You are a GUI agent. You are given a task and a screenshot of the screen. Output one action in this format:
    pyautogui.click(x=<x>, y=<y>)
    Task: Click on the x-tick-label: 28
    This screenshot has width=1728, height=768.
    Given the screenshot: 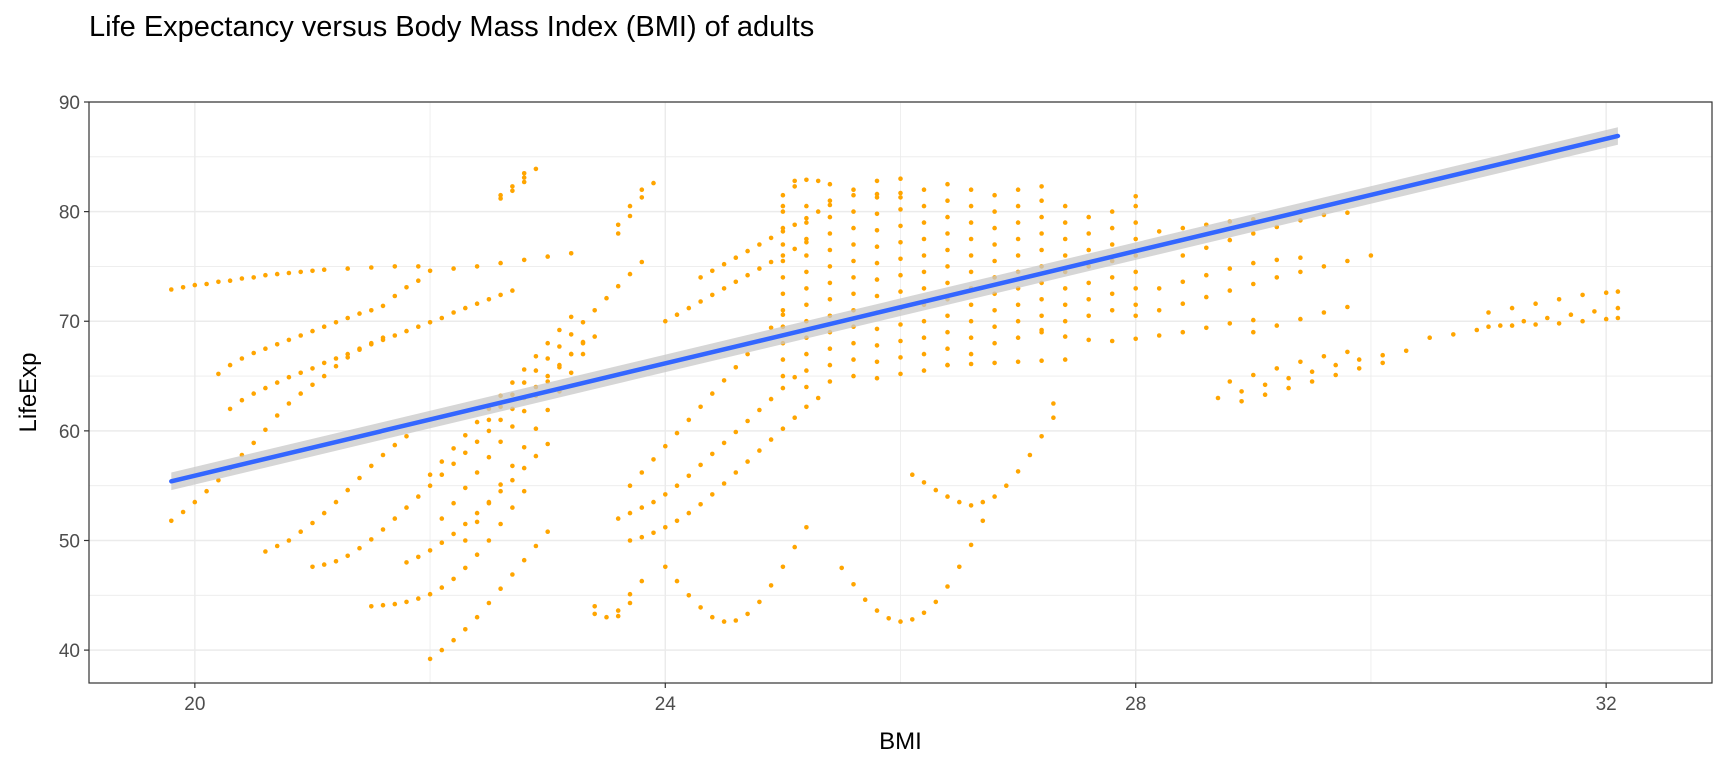 What is the action you would take?
    pyautogui.click(x=1135, y=704)
    